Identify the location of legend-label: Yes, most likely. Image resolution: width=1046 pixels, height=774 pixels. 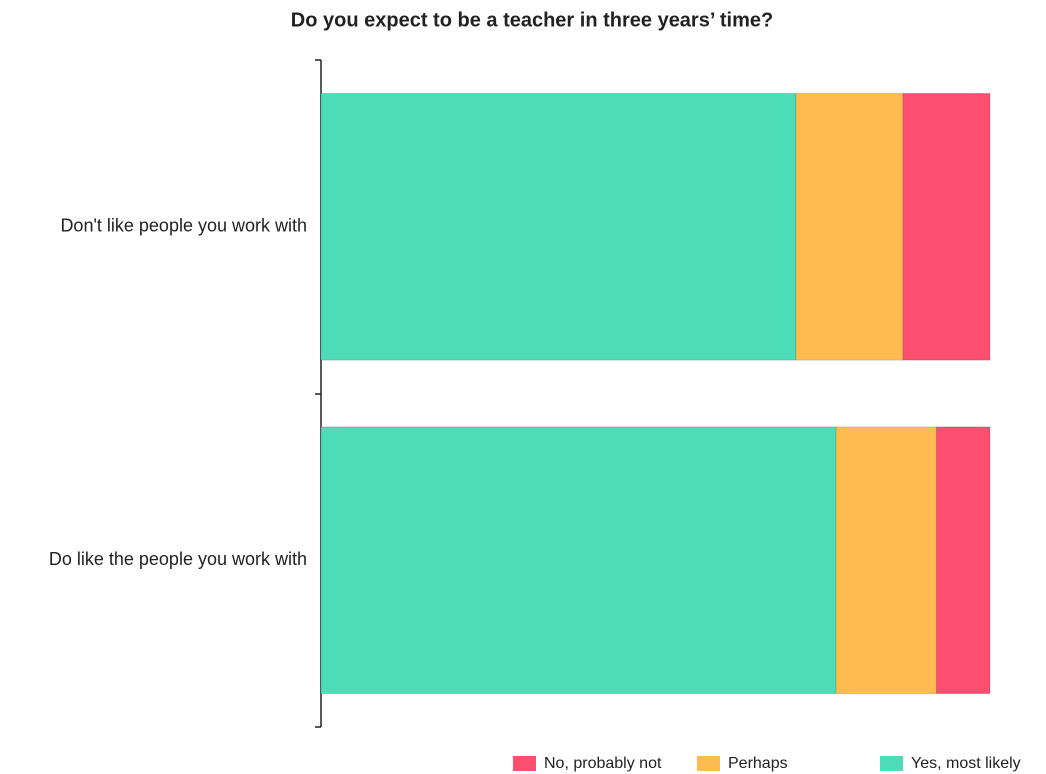
(966, 763).